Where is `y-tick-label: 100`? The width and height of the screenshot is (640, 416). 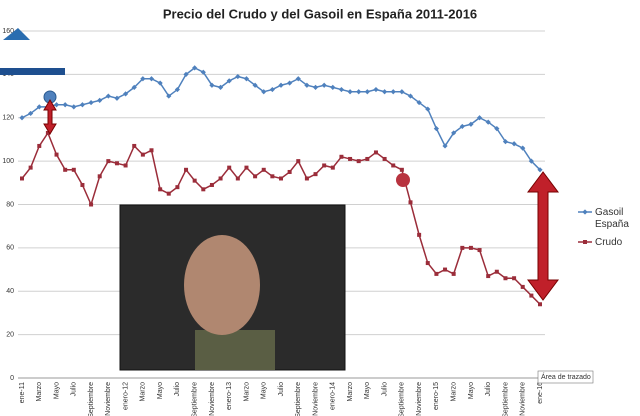
y-tick-label: 100 is located at coordinates (8, 161).